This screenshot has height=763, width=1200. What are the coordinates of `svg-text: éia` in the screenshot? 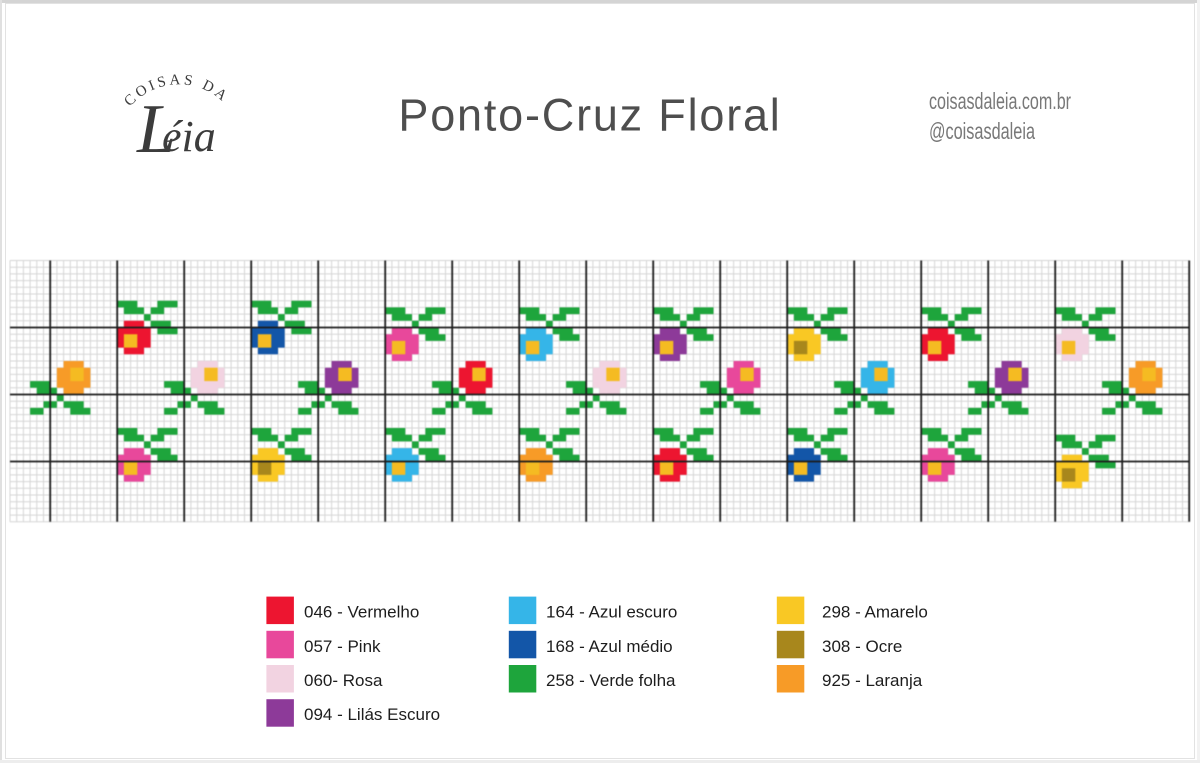 It's located at (189, 136).